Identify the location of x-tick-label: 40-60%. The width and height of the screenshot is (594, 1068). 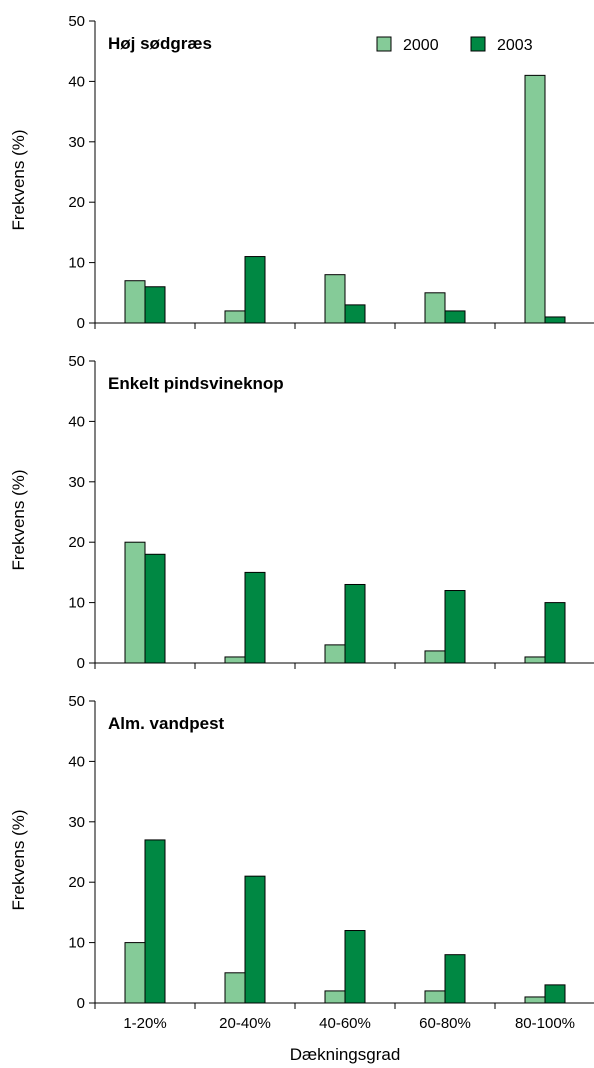
(345, 1023).